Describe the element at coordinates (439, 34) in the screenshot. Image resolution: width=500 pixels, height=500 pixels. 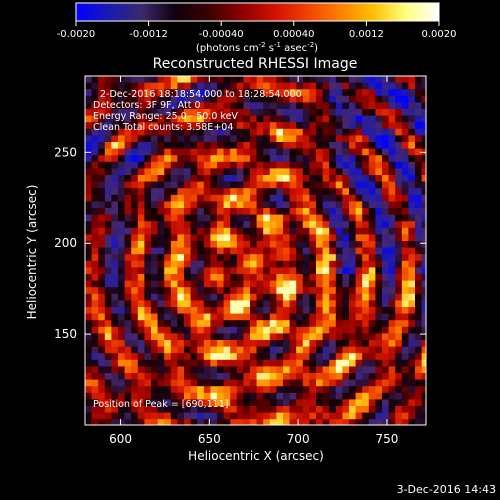
I see `colorbar-tick-label: 0.0020` at that location.